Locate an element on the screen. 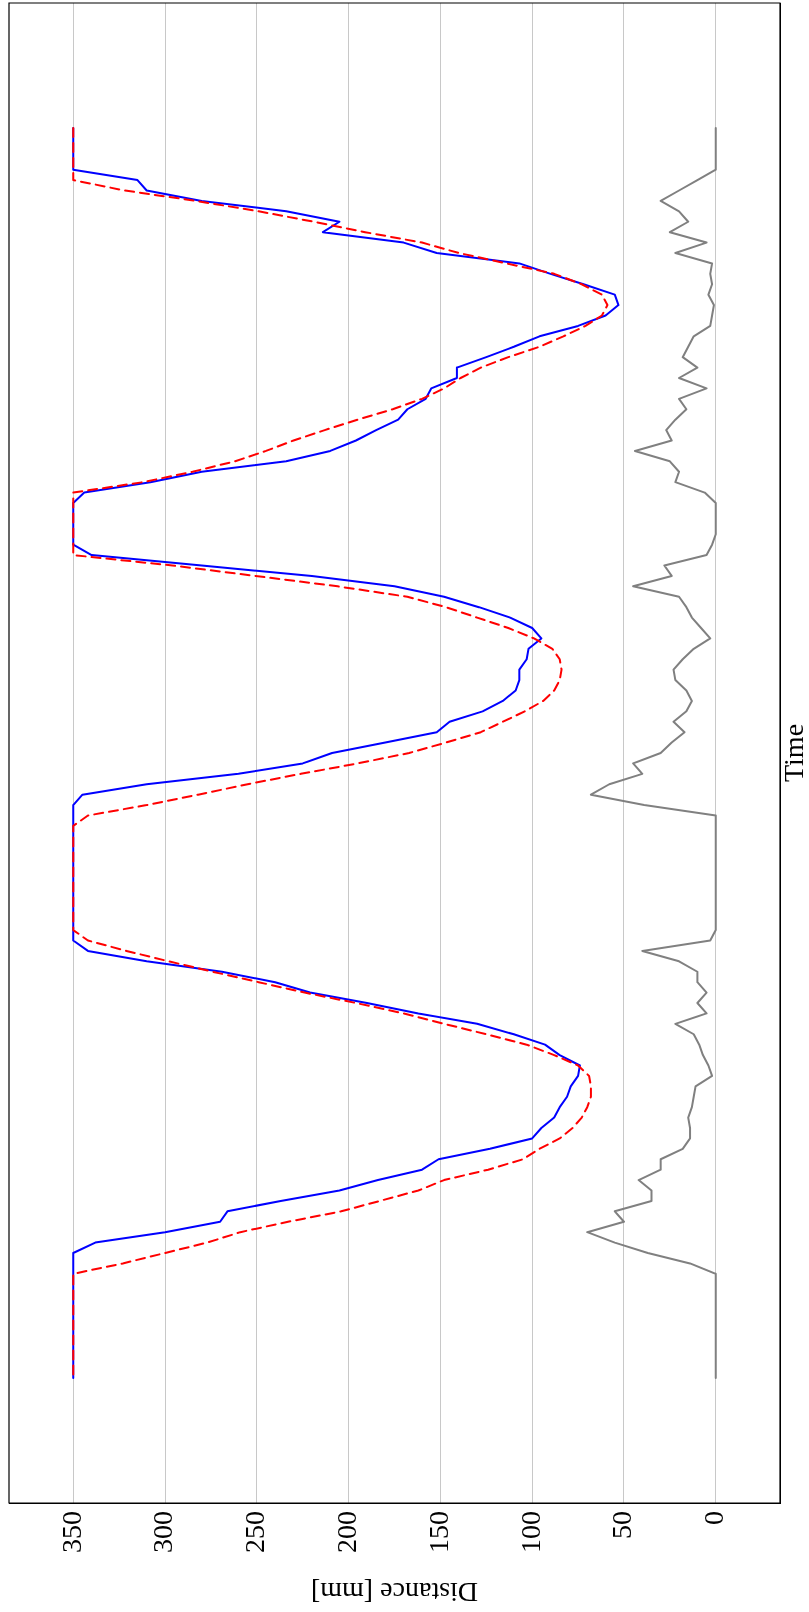 Image resolution: width=809 pixels, height=1612 pixels. x-axis-title: Distance [mm] is located at coordinates (394, 1592).